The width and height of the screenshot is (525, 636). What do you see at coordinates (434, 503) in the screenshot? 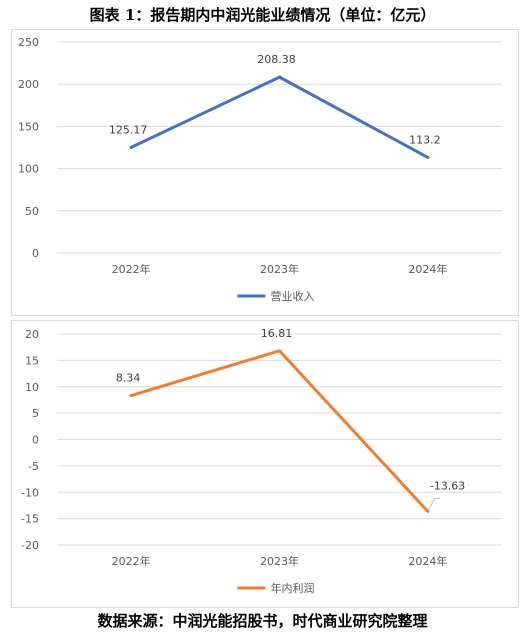
I see `data-label-callout-line` at bounding box center [434, 503].